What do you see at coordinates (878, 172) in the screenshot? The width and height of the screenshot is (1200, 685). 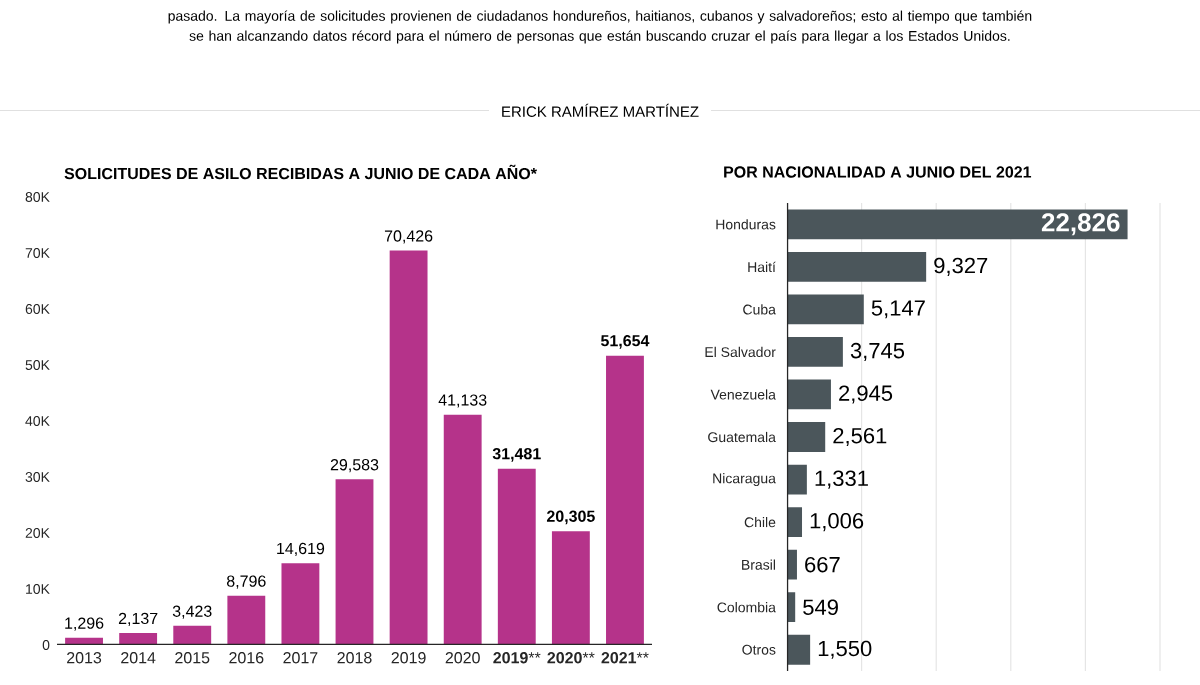 I see `chart-title: POR NACIONALIDAD A JUNIO DEL 2021` at bounding box center [878, 172].